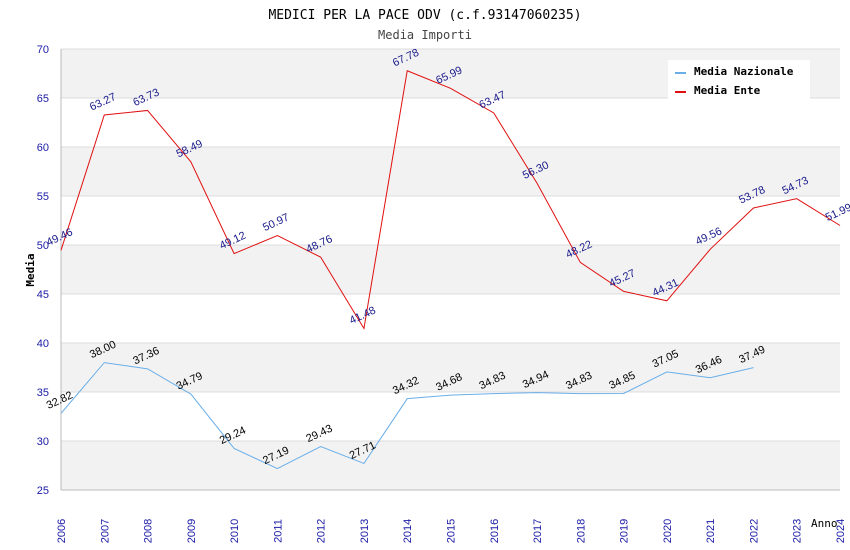 This screenshot has height=550, width=850. Describe the element at coordinates (30, 269) in the screenshot. I see `y-axis-label: Media` at that location.